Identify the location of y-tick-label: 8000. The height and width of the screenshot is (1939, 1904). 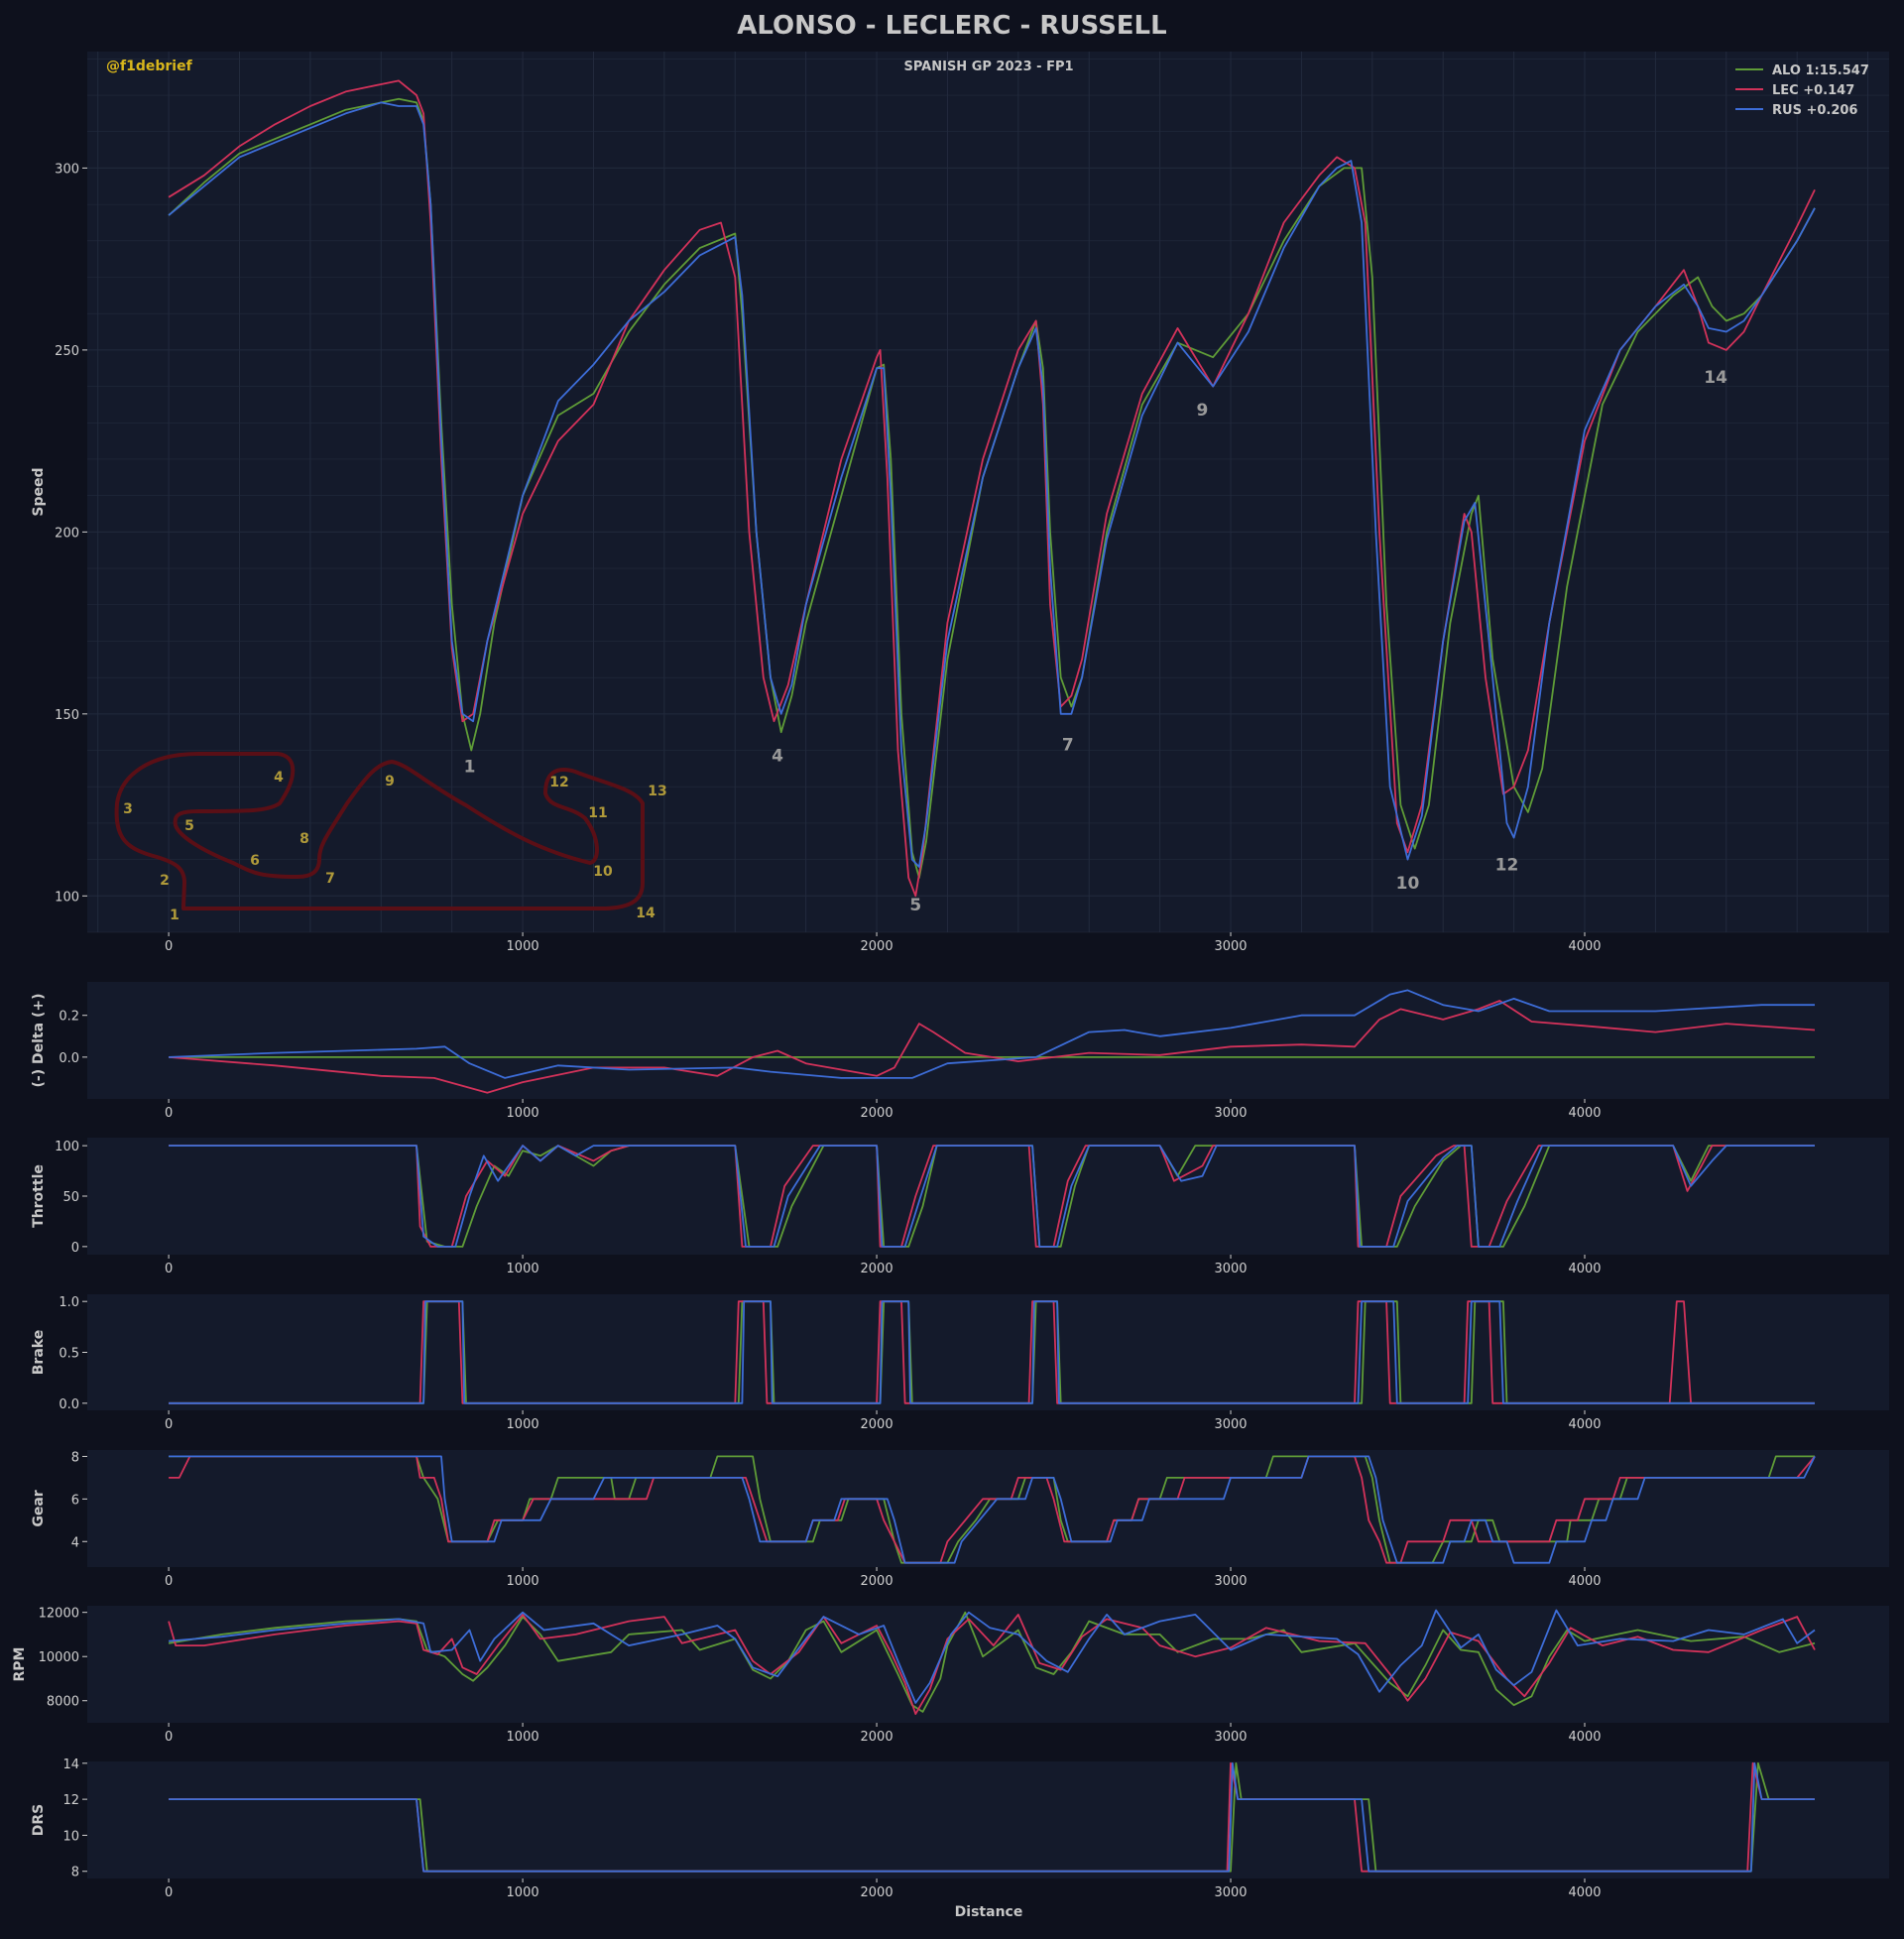
(63, 1702).